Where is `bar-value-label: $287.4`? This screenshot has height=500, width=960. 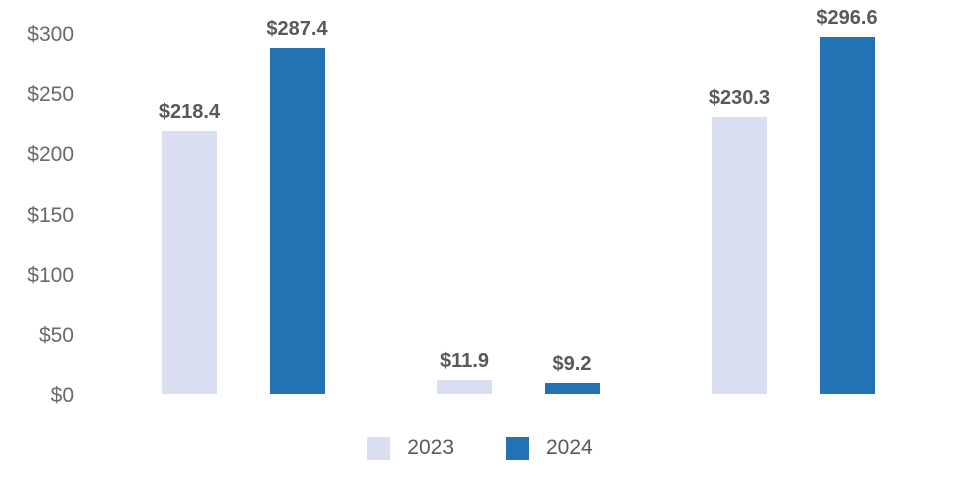
bar-value-label: $287.4 is located at coordinates (297, 29).